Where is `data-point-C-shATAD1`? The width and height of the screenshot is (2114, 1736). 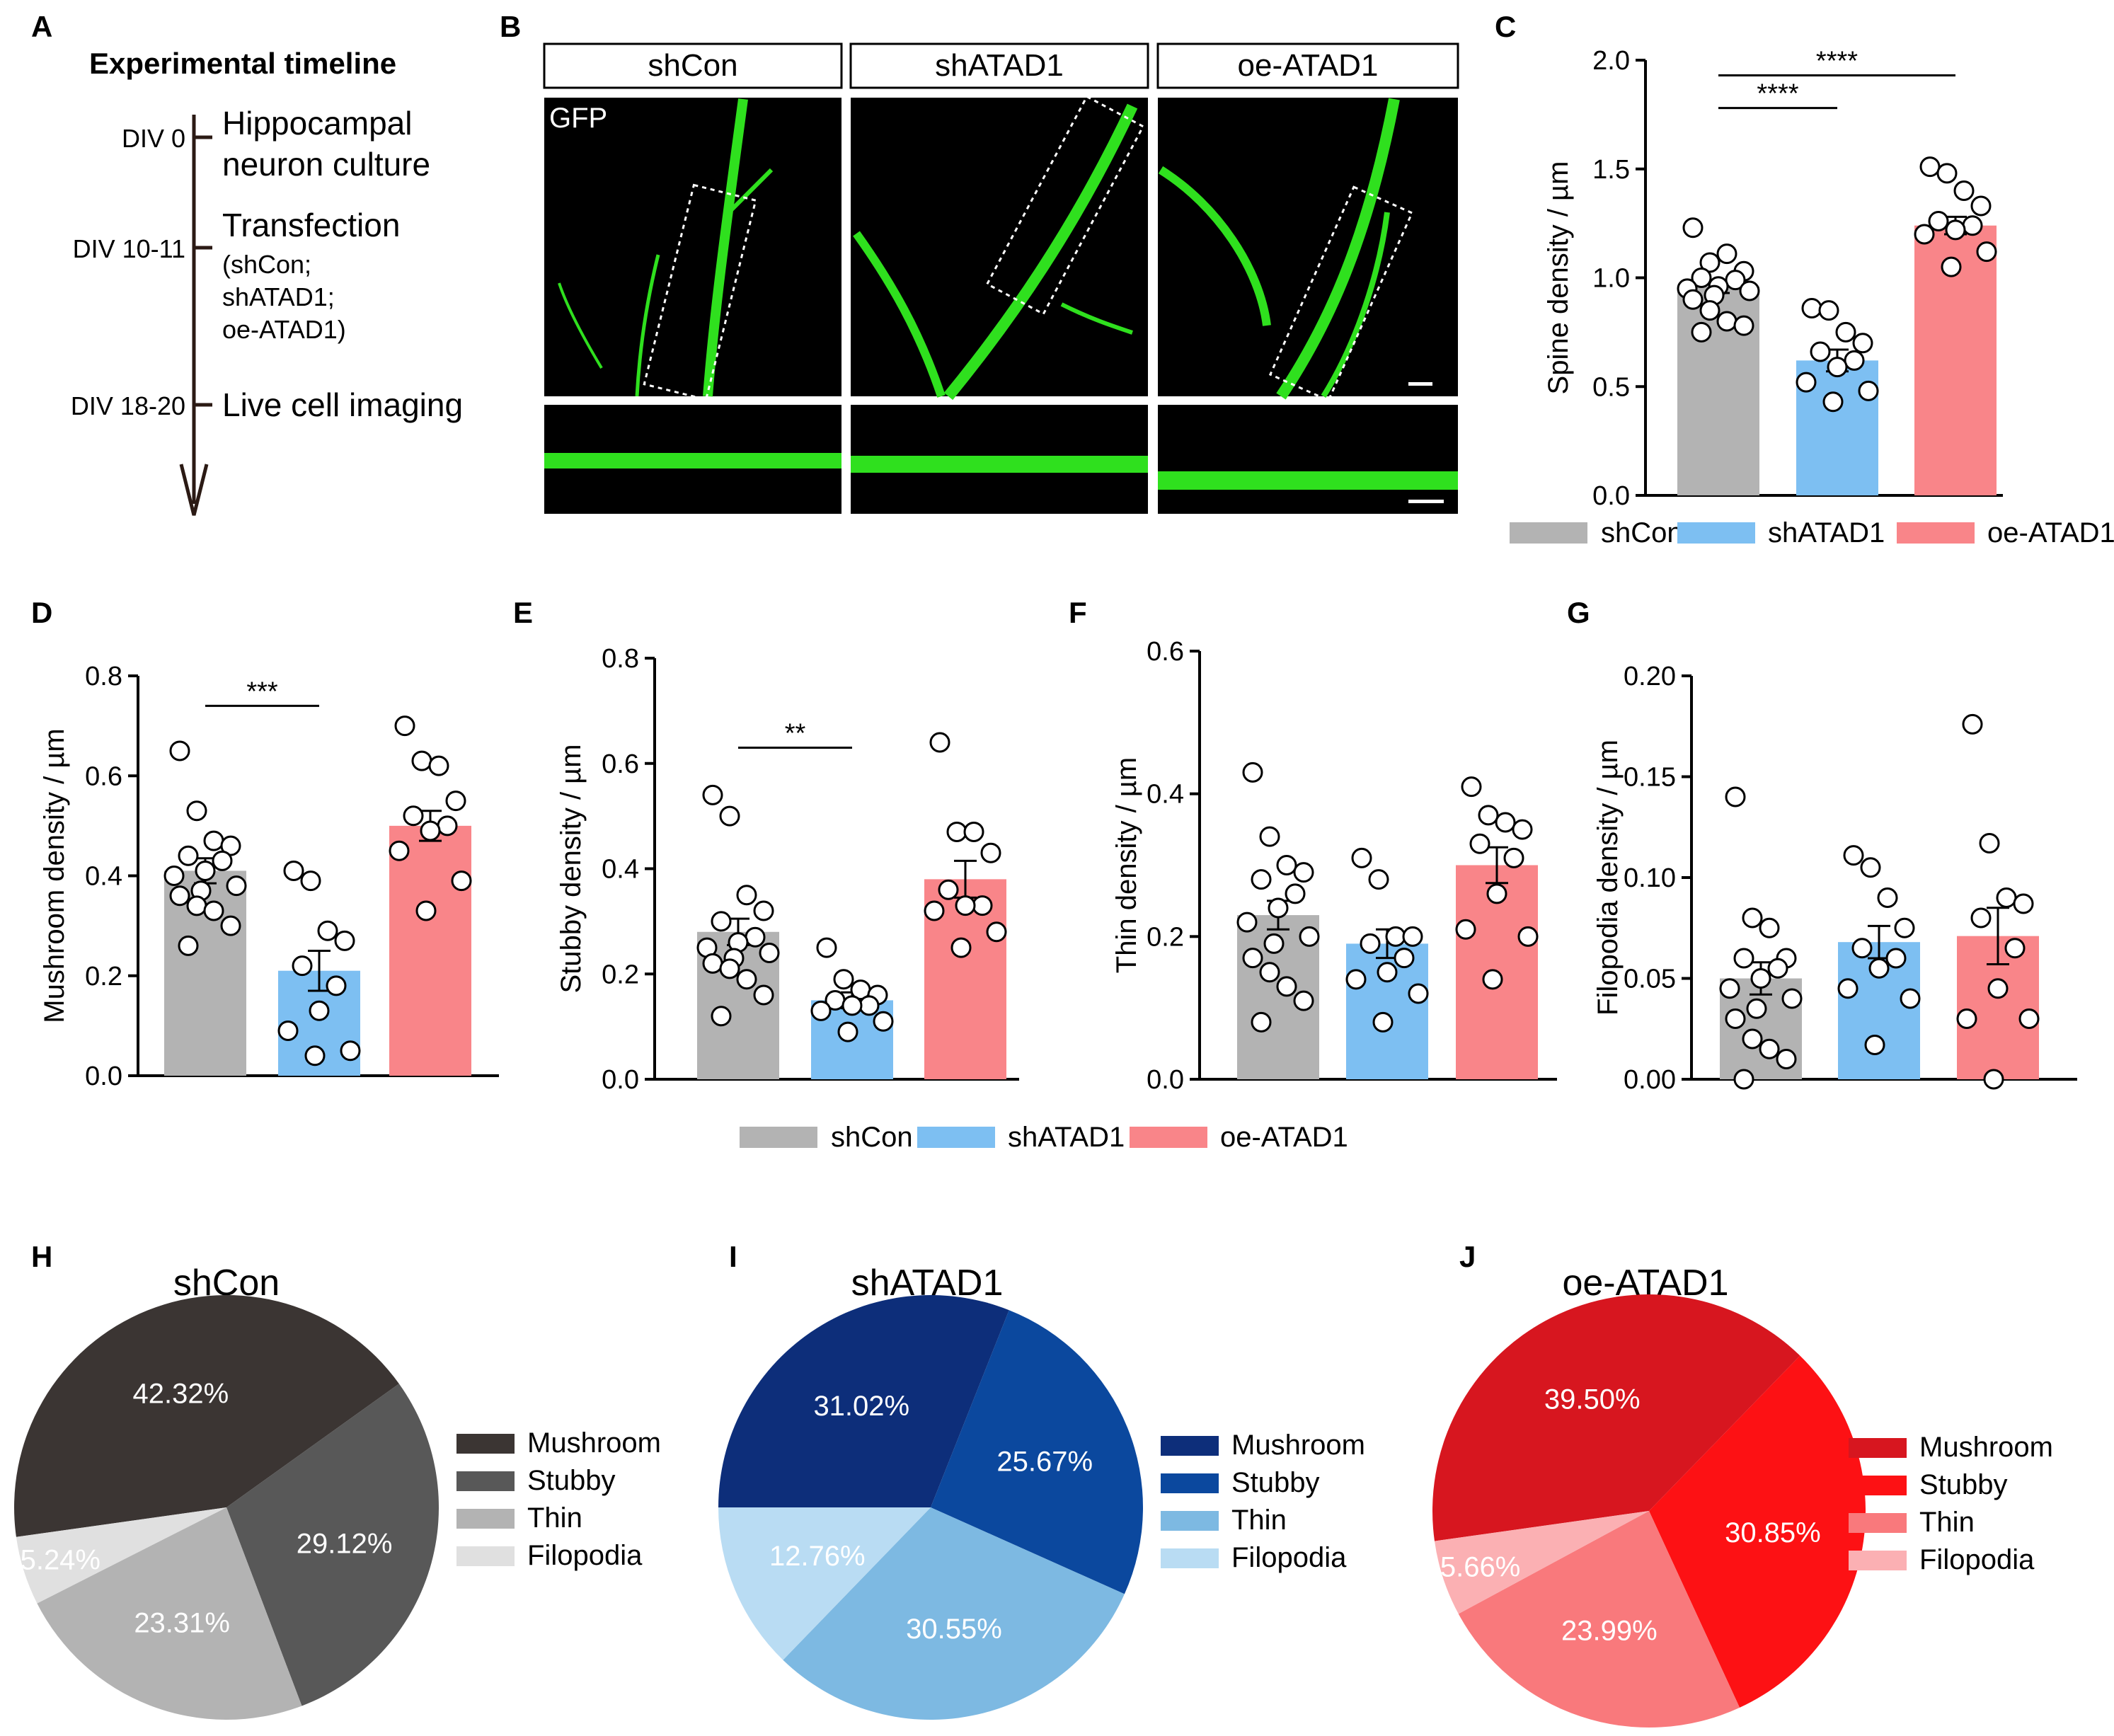 data-point-C-shATAD1 is located at coordinates (1811, 308).